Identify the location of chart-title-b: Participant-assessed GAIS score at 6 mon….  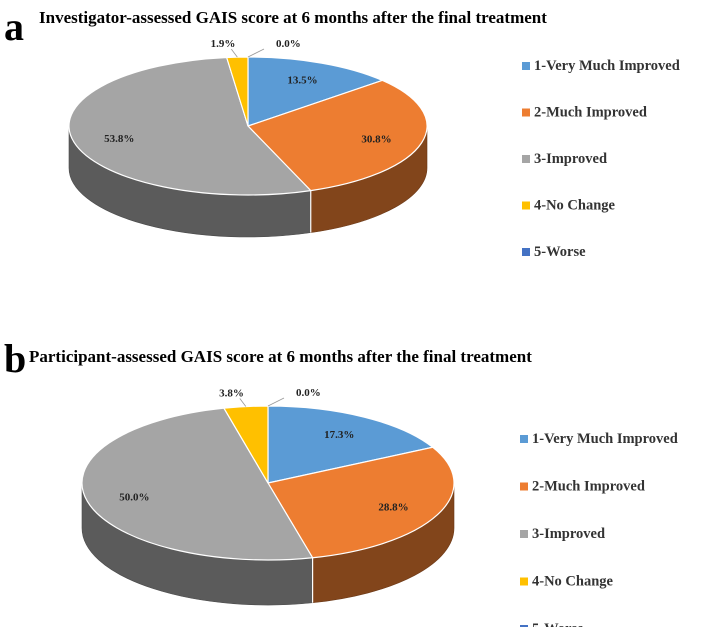
(280, 356).